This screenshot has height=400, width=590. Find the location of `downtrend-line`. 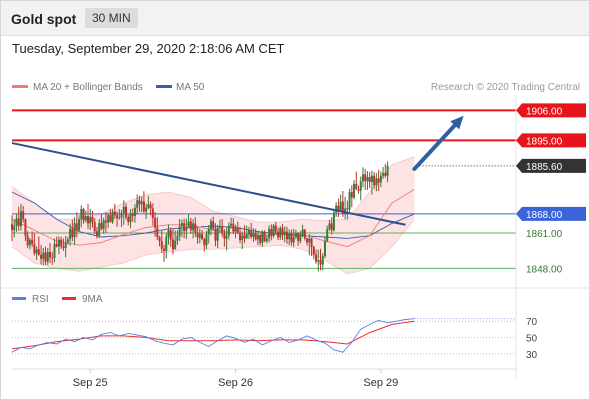

downtrend-line is located at coordinates (208, 184).